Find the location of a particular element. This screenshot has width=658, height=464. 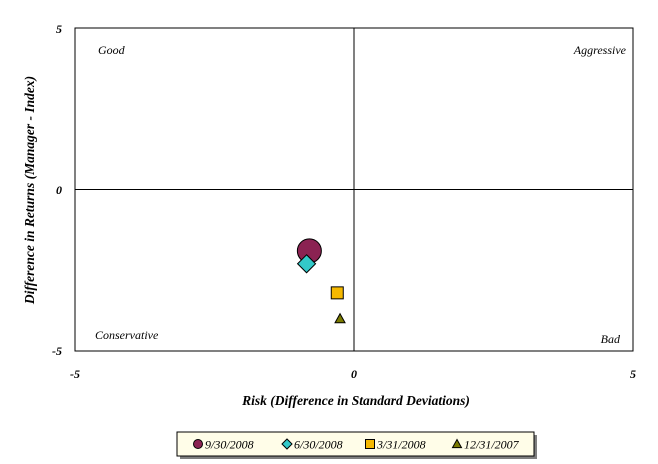

y-tick-label: 0 is located at coordinates (59, 190).